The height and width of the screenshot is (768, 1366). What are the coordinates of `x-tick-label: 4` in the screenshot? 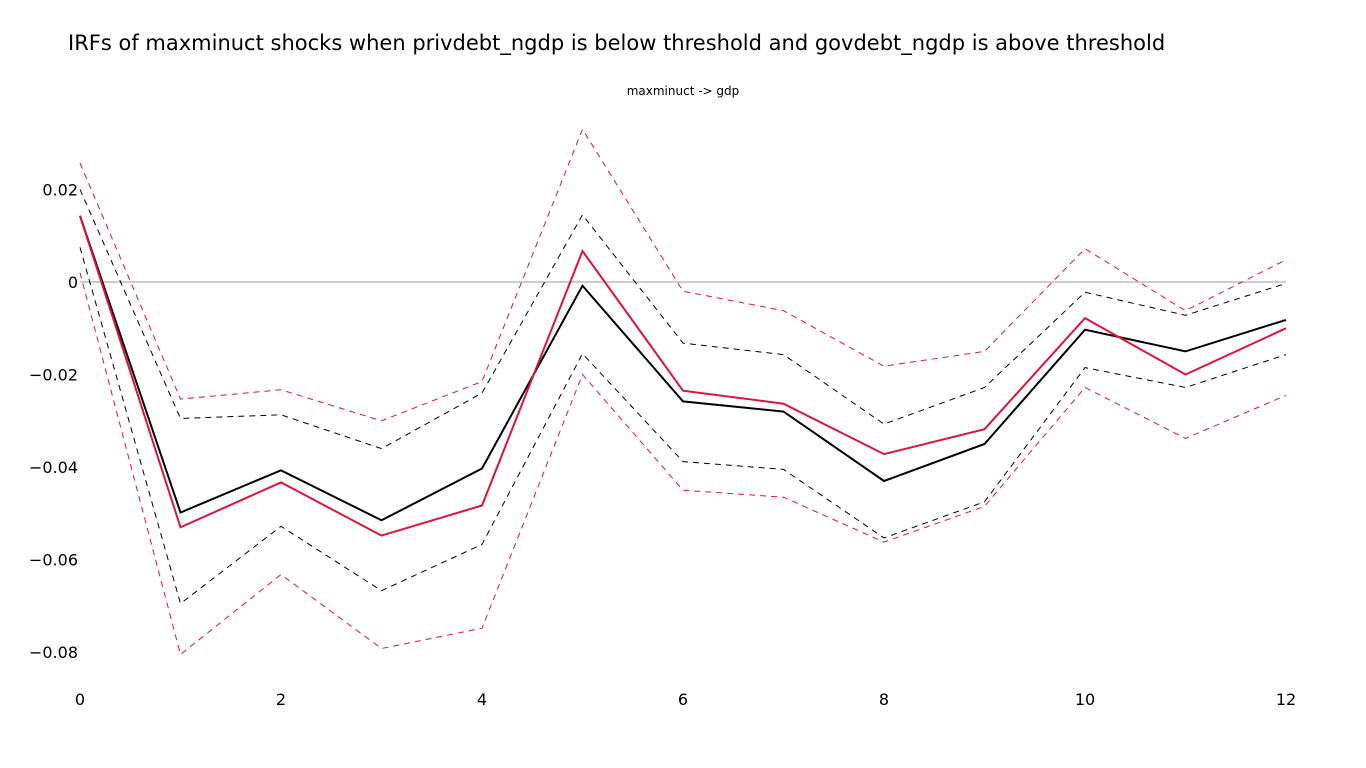 It's located at (482, 699).